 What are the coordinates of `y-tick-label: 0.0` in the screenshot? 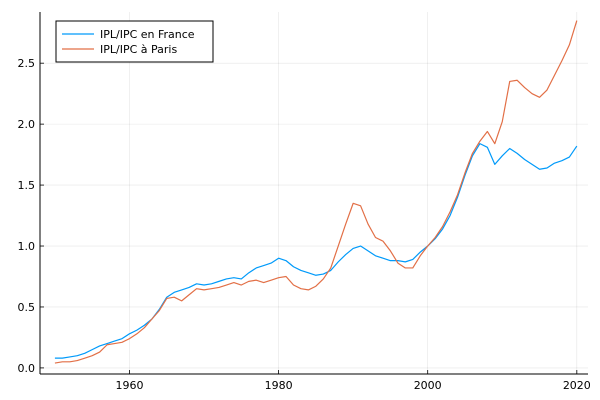 It's located at (27, 368).